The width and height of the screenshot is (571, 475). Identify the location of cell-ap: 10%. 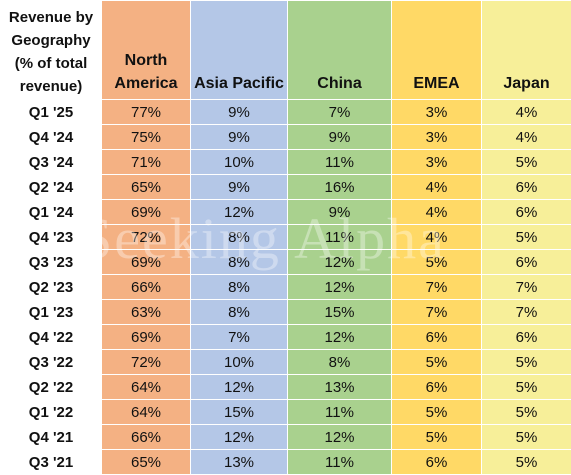
(239, 162).